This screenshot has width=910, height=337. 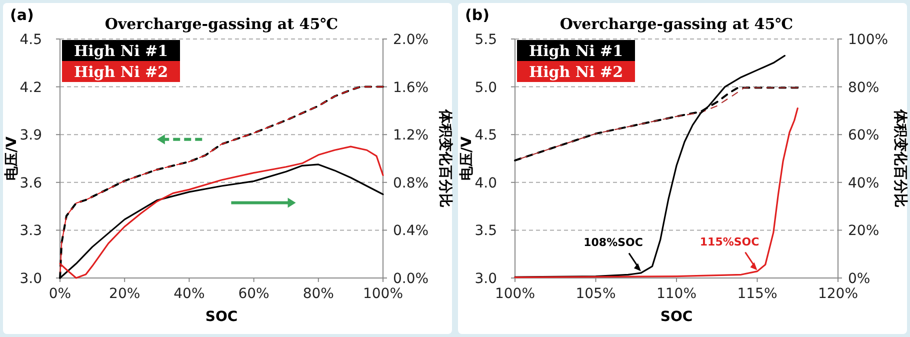 I want to click on y2-tick-label: 80%, so click(x=864, y=88).